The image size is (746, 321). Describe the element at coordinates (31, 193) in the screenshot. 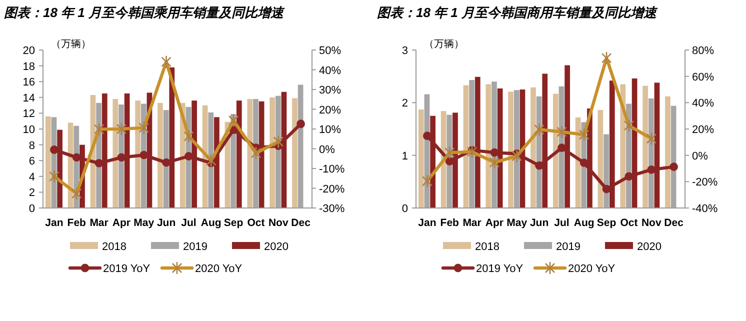

I see `y-tick-label: 2` at that location.